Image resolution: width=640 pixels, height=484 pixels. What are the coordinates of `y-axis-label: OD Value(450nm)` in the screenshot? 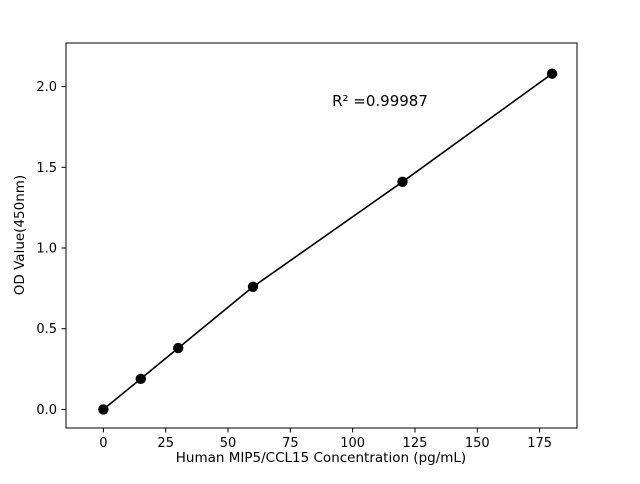 It's located at (20, 235).